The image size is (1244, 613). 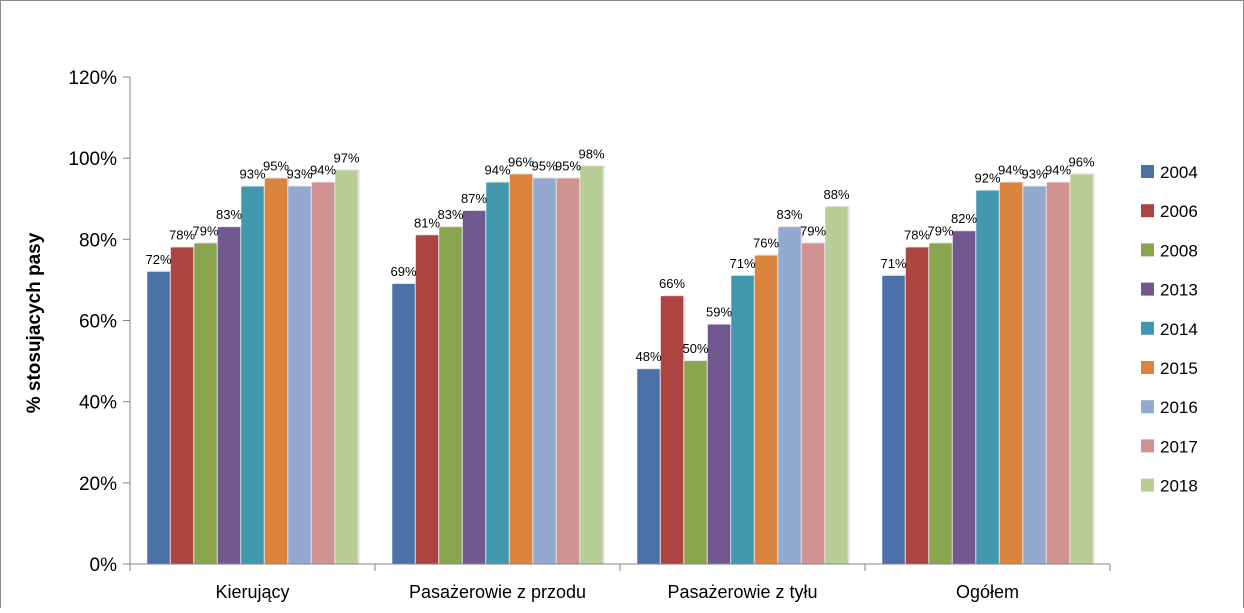 What do you see at coordinates (229, 214) in the screenshot?
I see `bar-value-label: 83%` at bounding box center [229, 214].